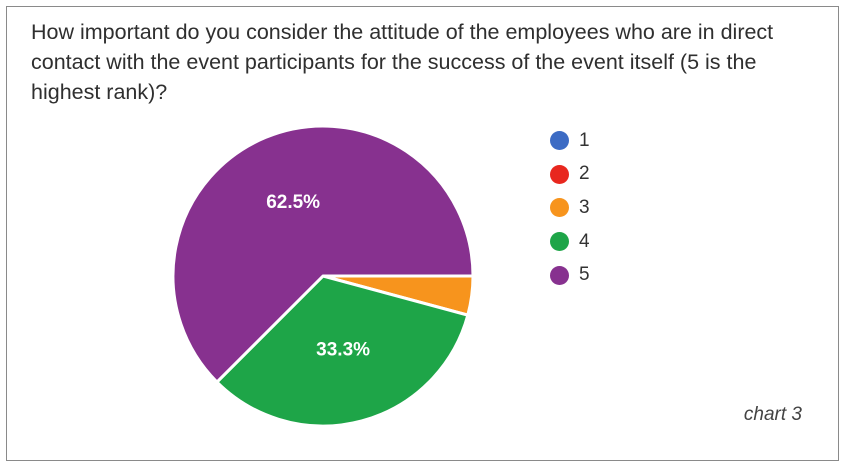 This screenshot has height=469, width=847. I want to click on data-label-5: 62.5%, so click(293, 202).